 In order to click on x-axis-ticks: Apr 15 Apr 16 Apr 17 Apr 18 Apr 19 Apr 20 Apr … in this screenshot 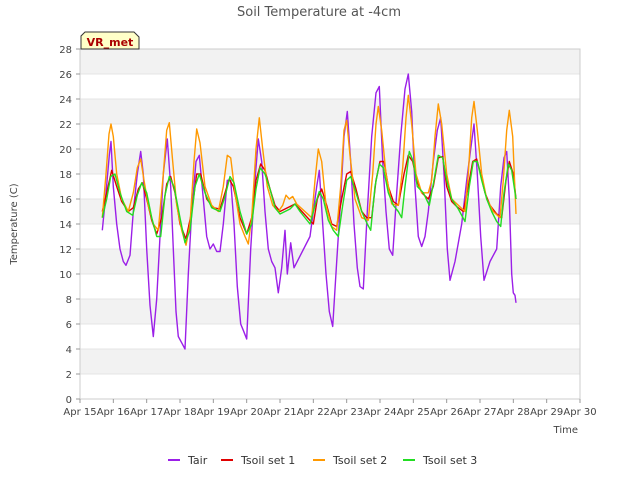, I will do `click(330, 408)`.